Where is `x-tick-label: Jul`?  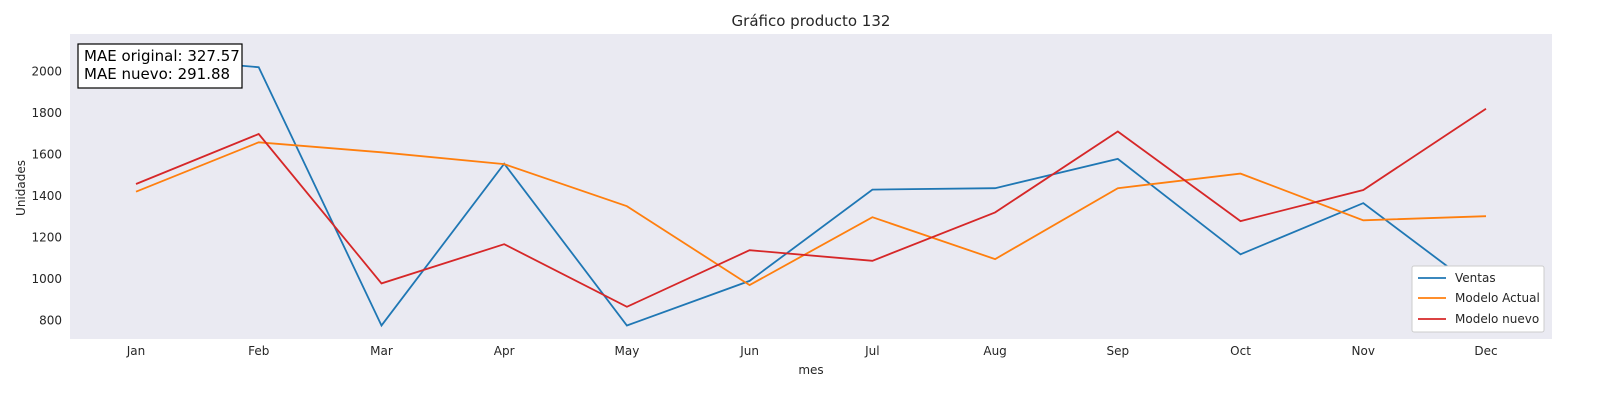 x-tick-label: Jul is located at coordinates (871, 351).